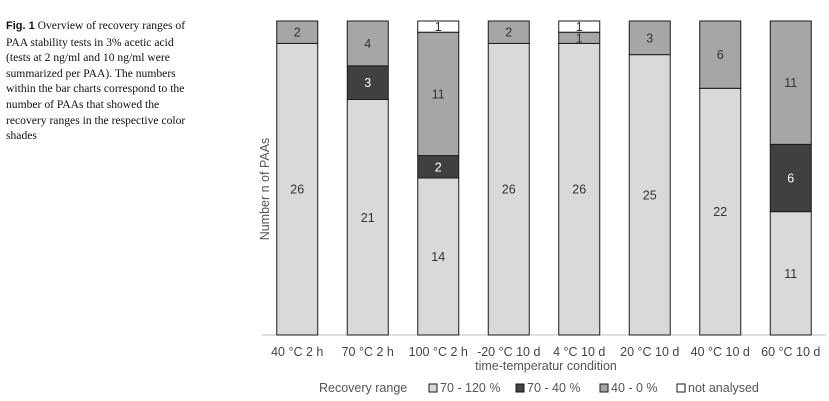  Describe the element at coordinates (790, 352) in the screenshot. I see `x-tick-label: 60 °C 10 d` at that location.